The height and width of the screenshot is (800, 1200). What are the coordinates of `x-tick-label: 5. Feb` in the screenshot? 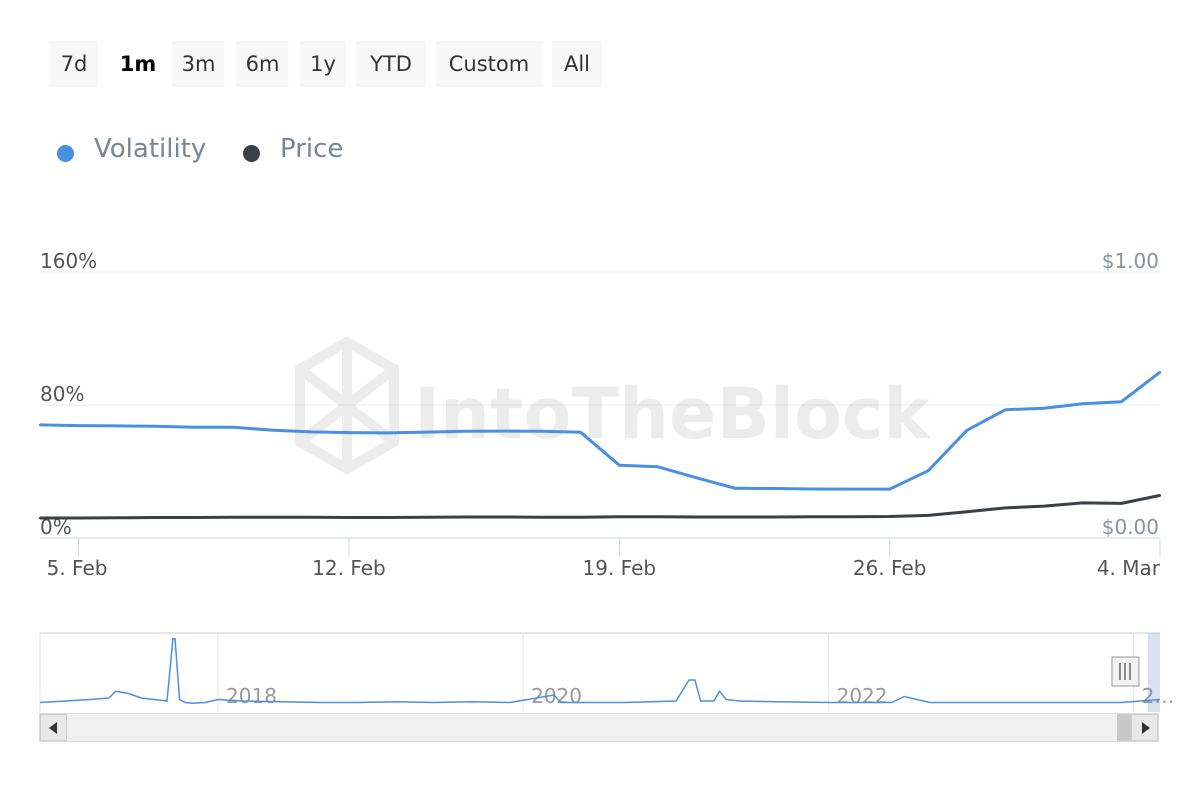 It's located at (77, 568).